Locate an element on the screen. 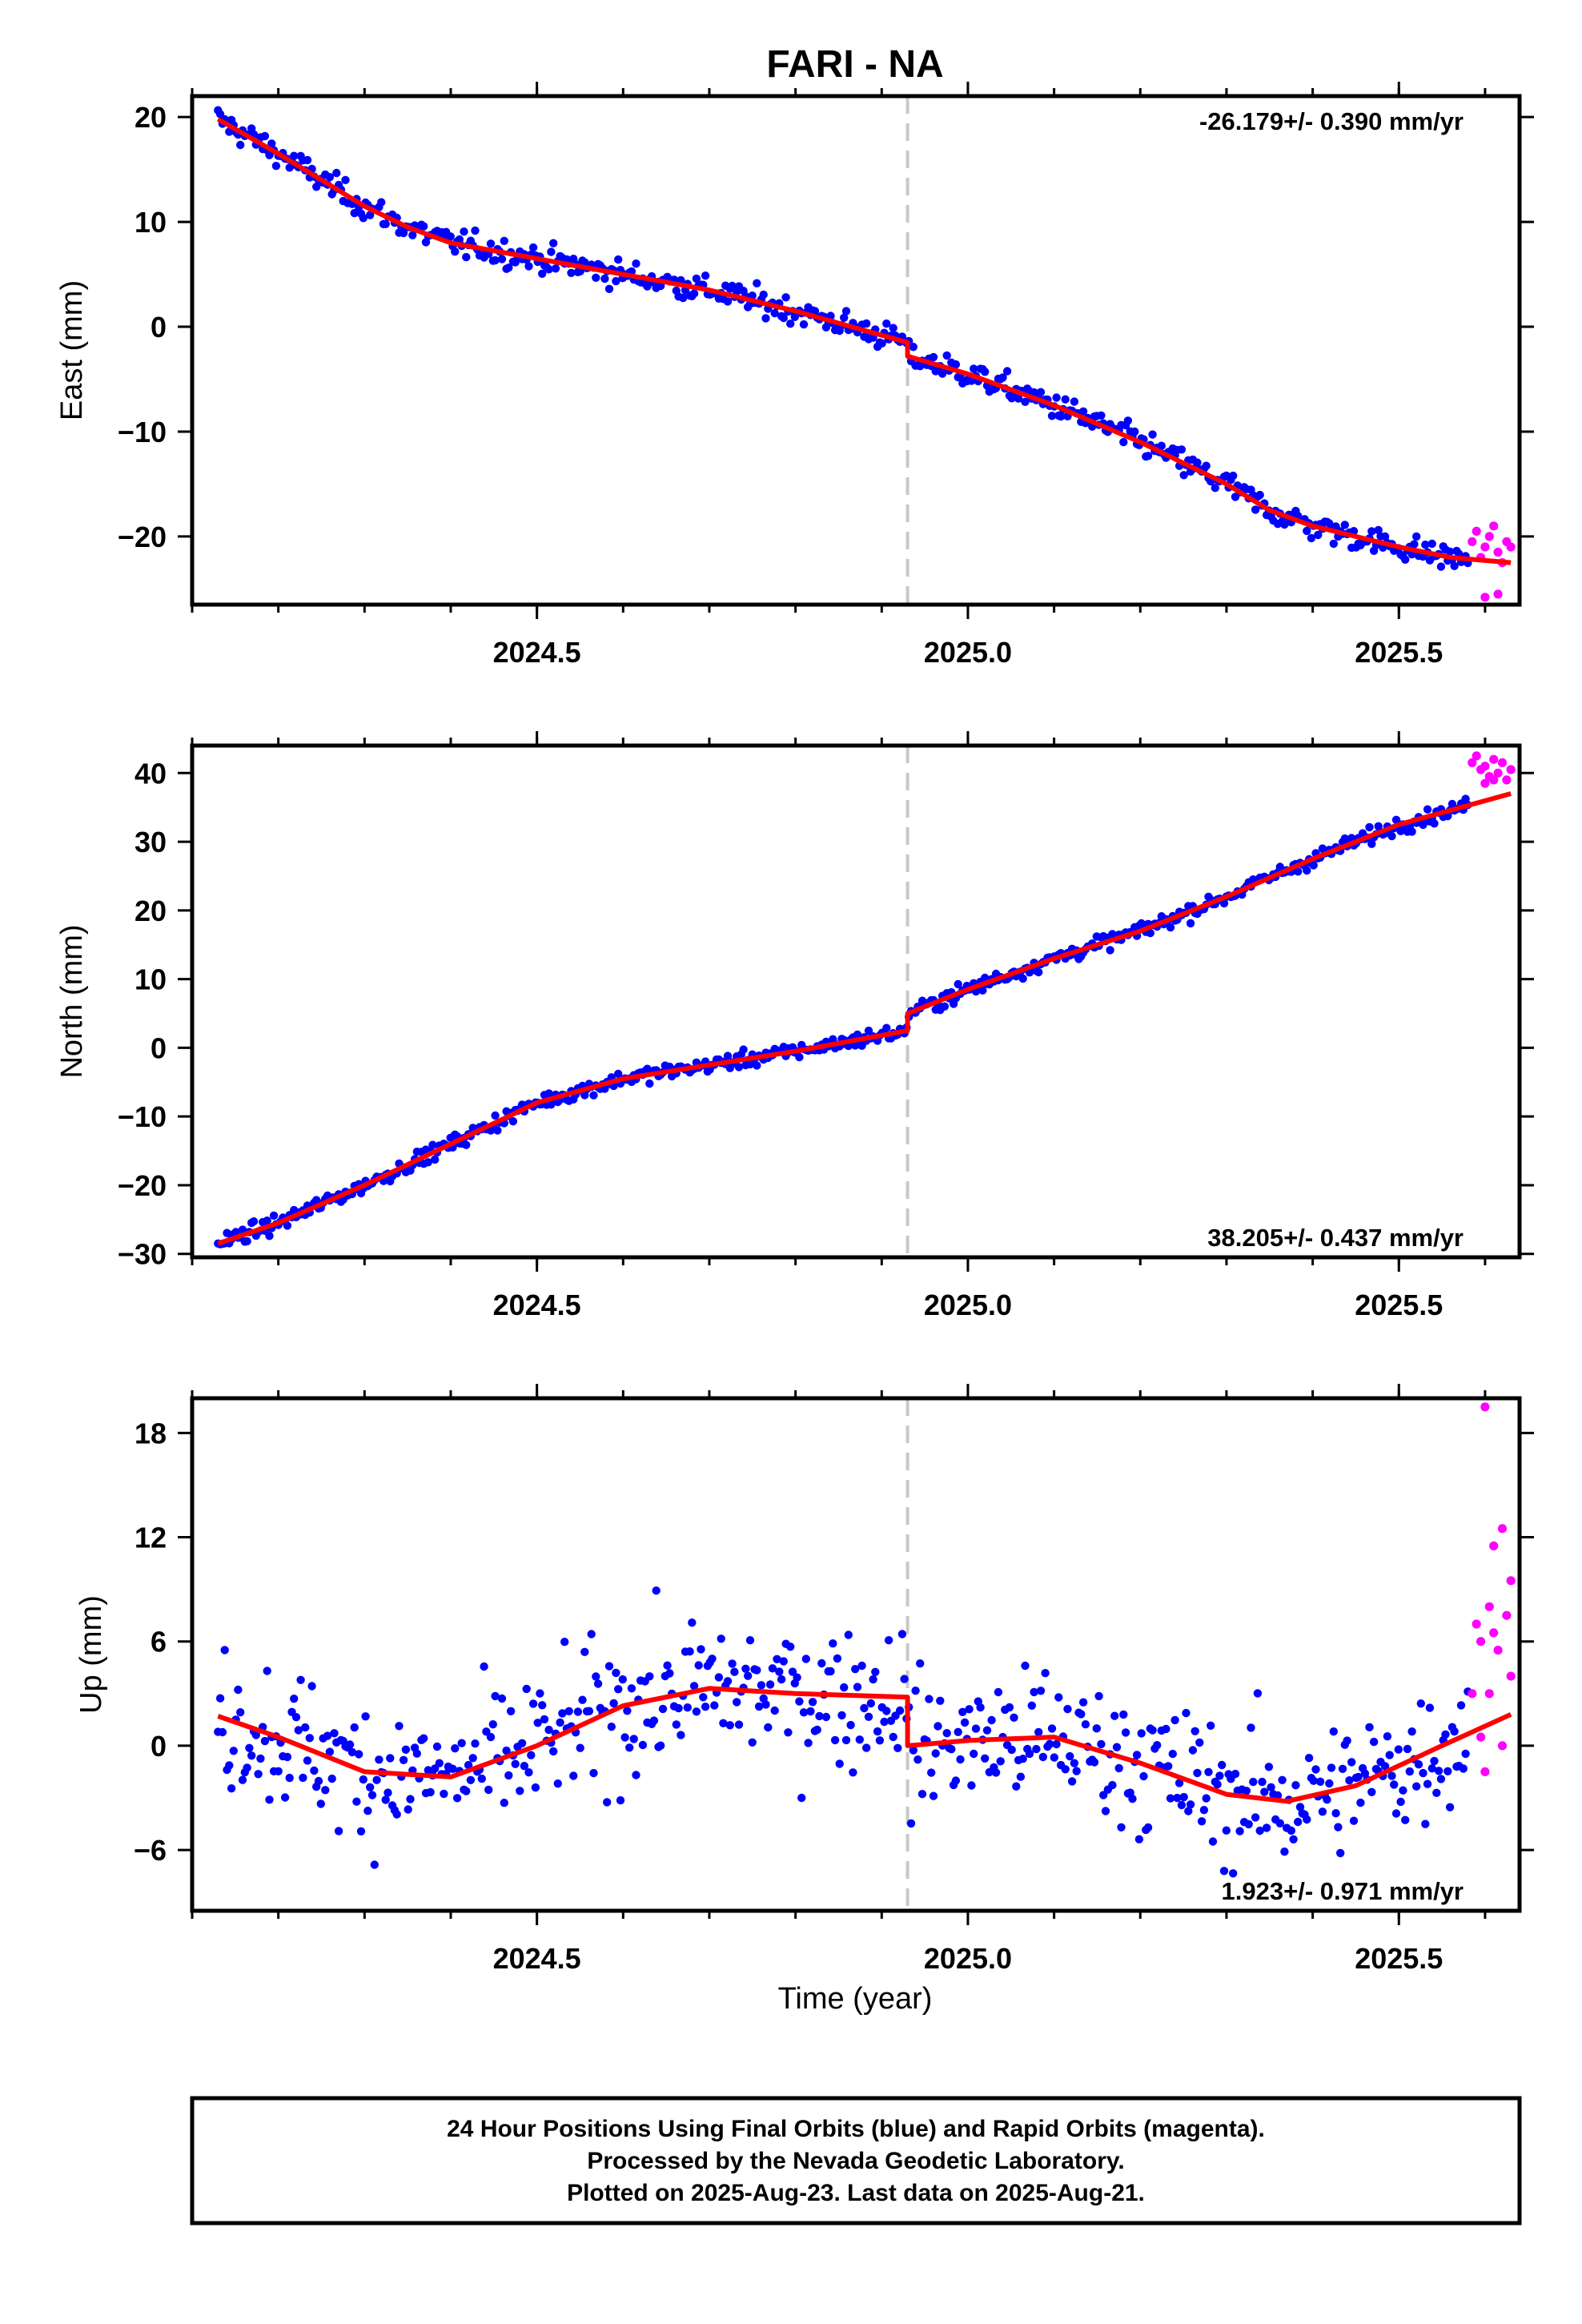 This screenshot has height=2324, width=1582. y-tick-label: −6 is located at coordinates (151, 1850).